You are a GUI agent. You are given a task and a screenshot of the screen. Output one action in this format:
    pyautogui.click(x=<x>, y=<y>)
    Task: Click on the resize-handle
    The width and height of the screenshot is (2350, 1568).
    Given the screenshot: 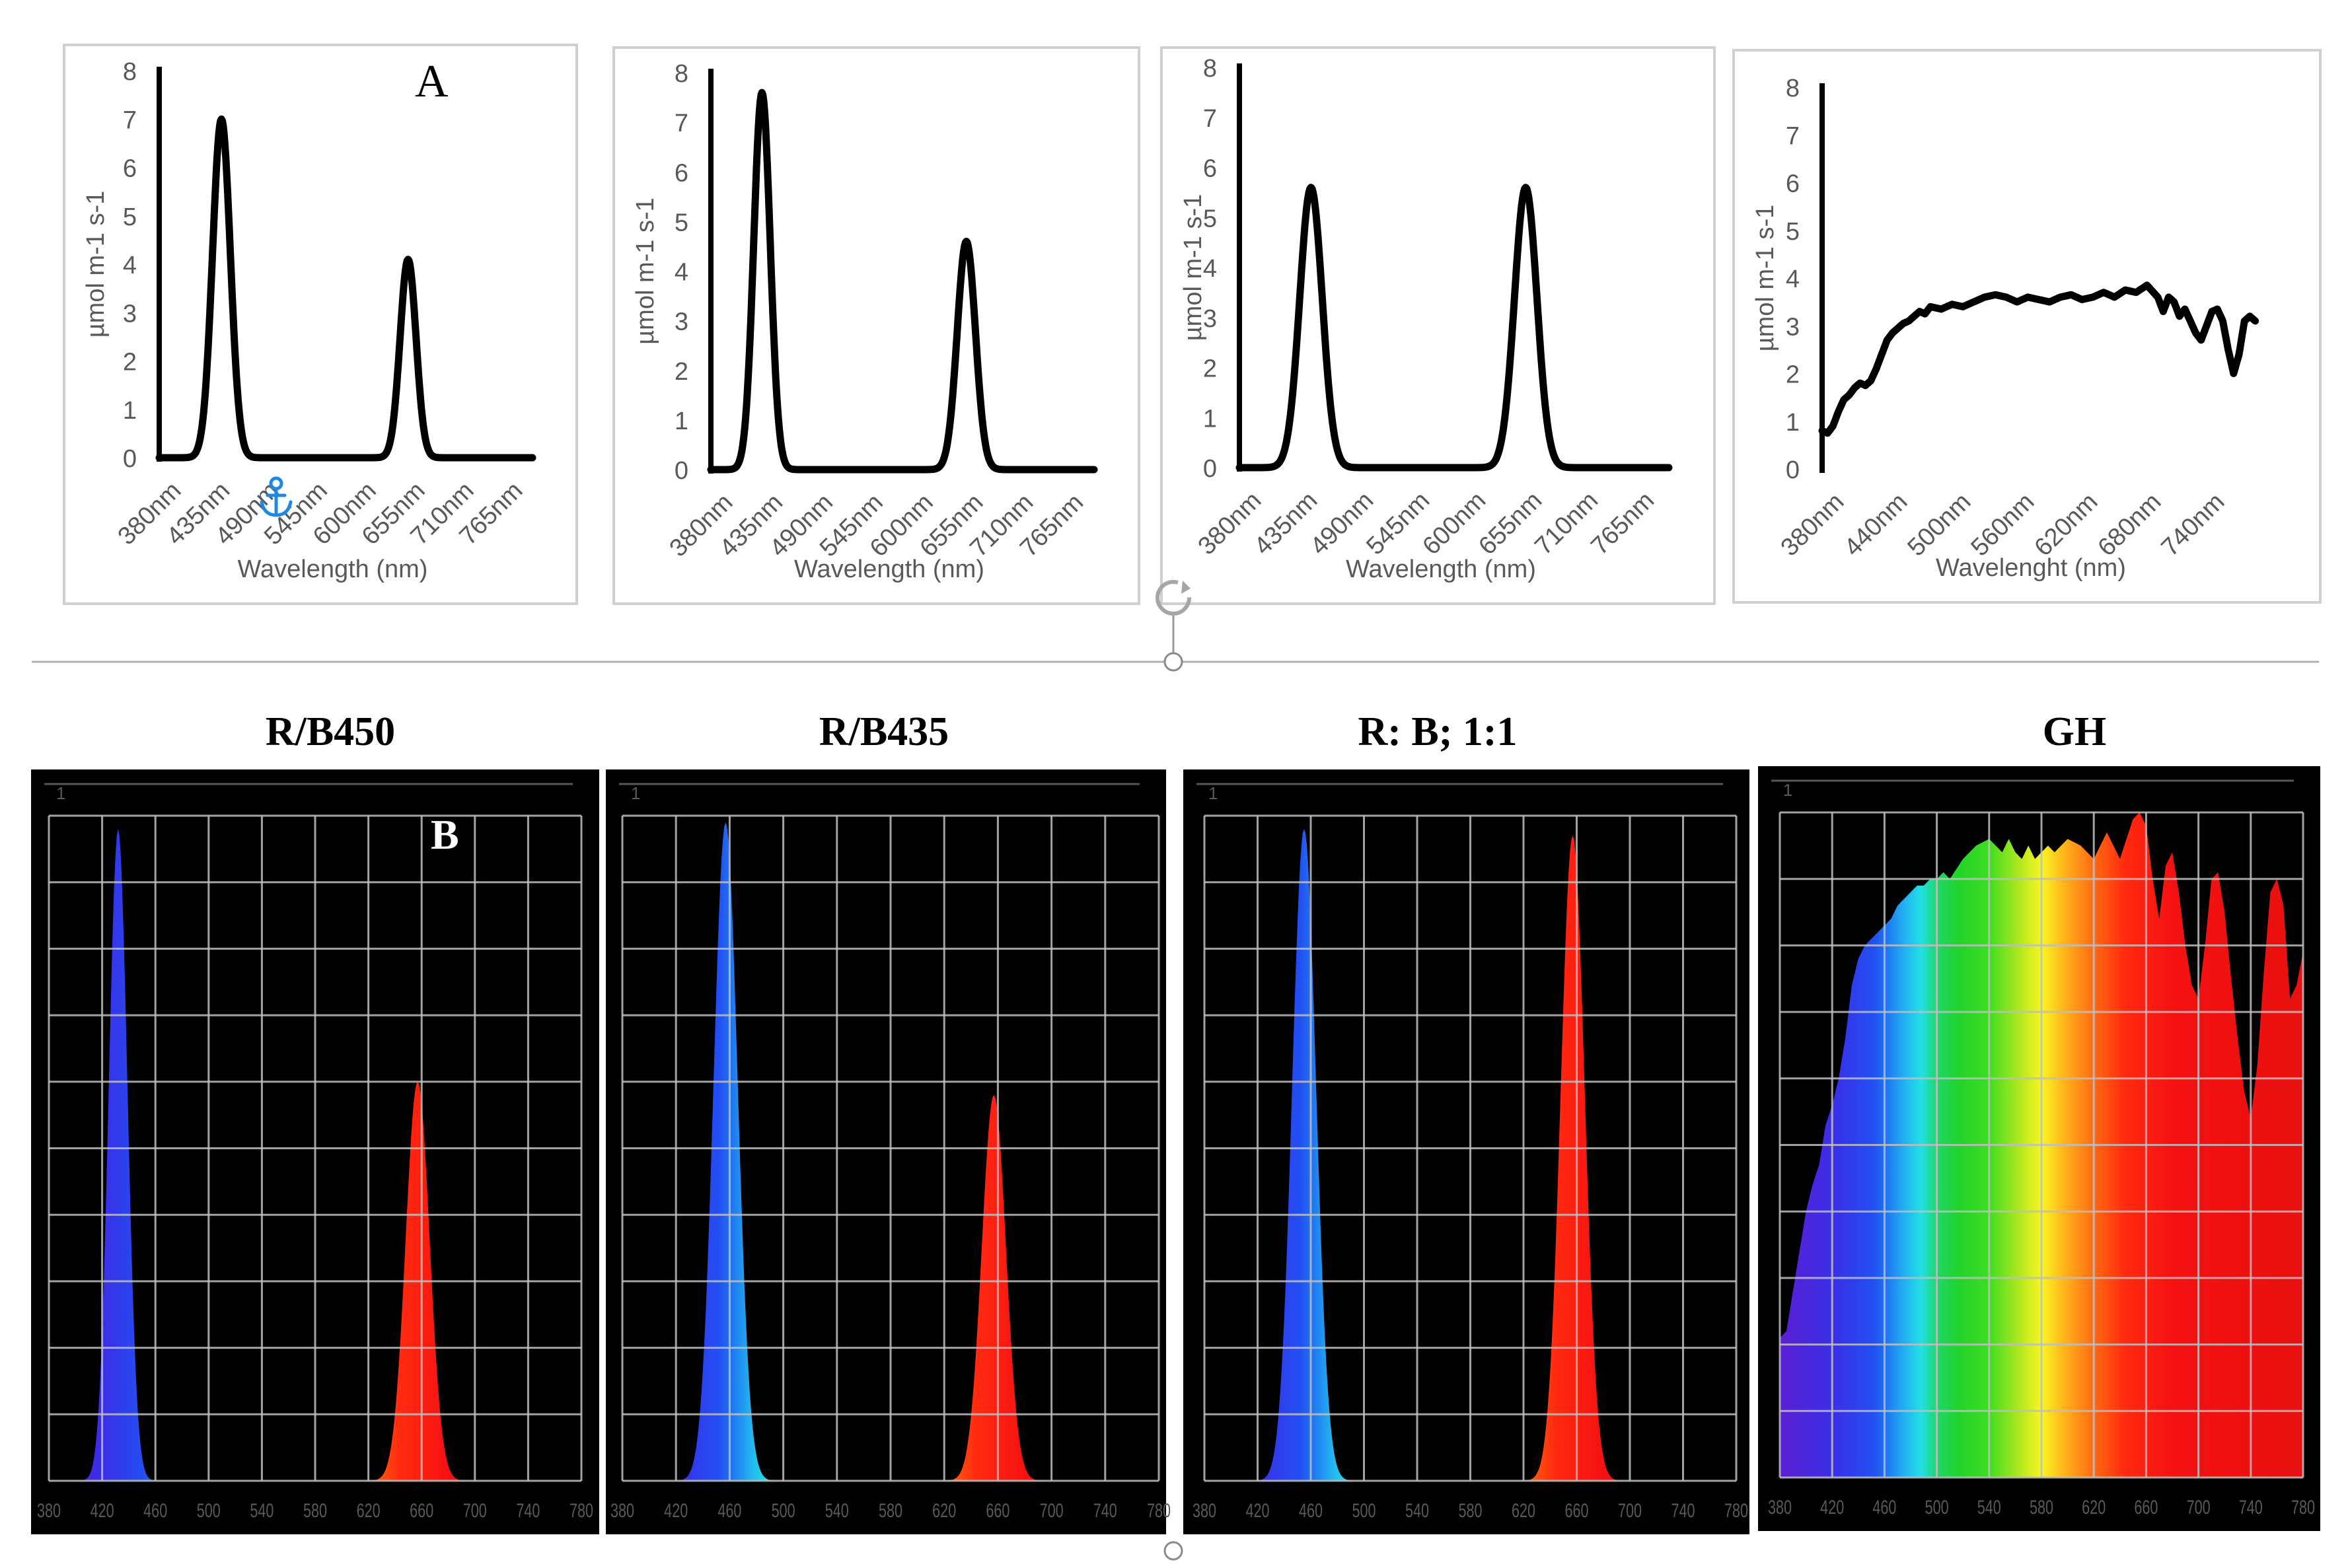 What is the action you would take?
    pyautogui.click(x=1173, y=662)
    